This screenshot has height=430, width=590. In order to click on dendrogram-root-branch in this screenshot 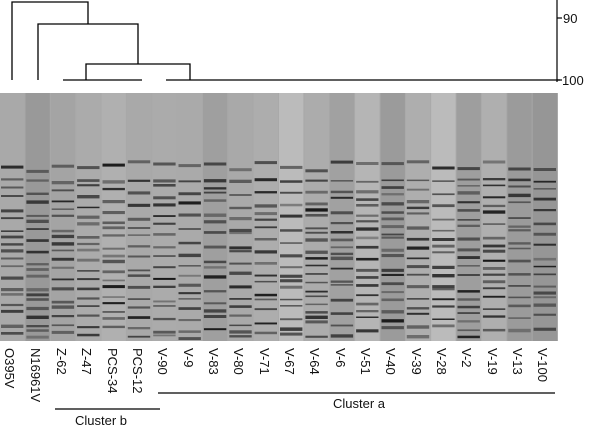, I will do `click(50, 40)`.